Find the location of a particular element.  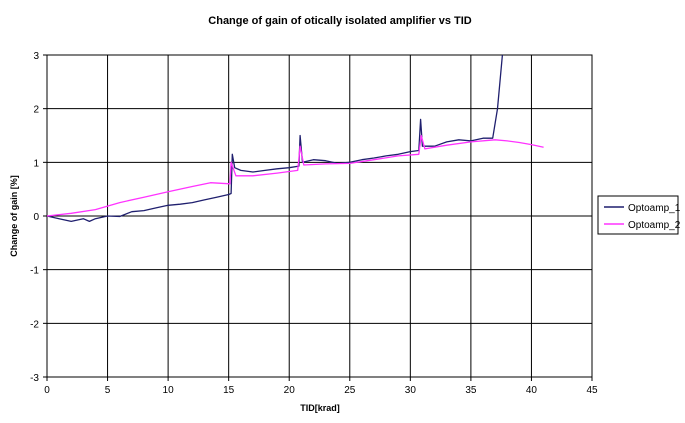

legend-label-optoamp-2: Optoamp_2 is located at coordinates (654, 225).